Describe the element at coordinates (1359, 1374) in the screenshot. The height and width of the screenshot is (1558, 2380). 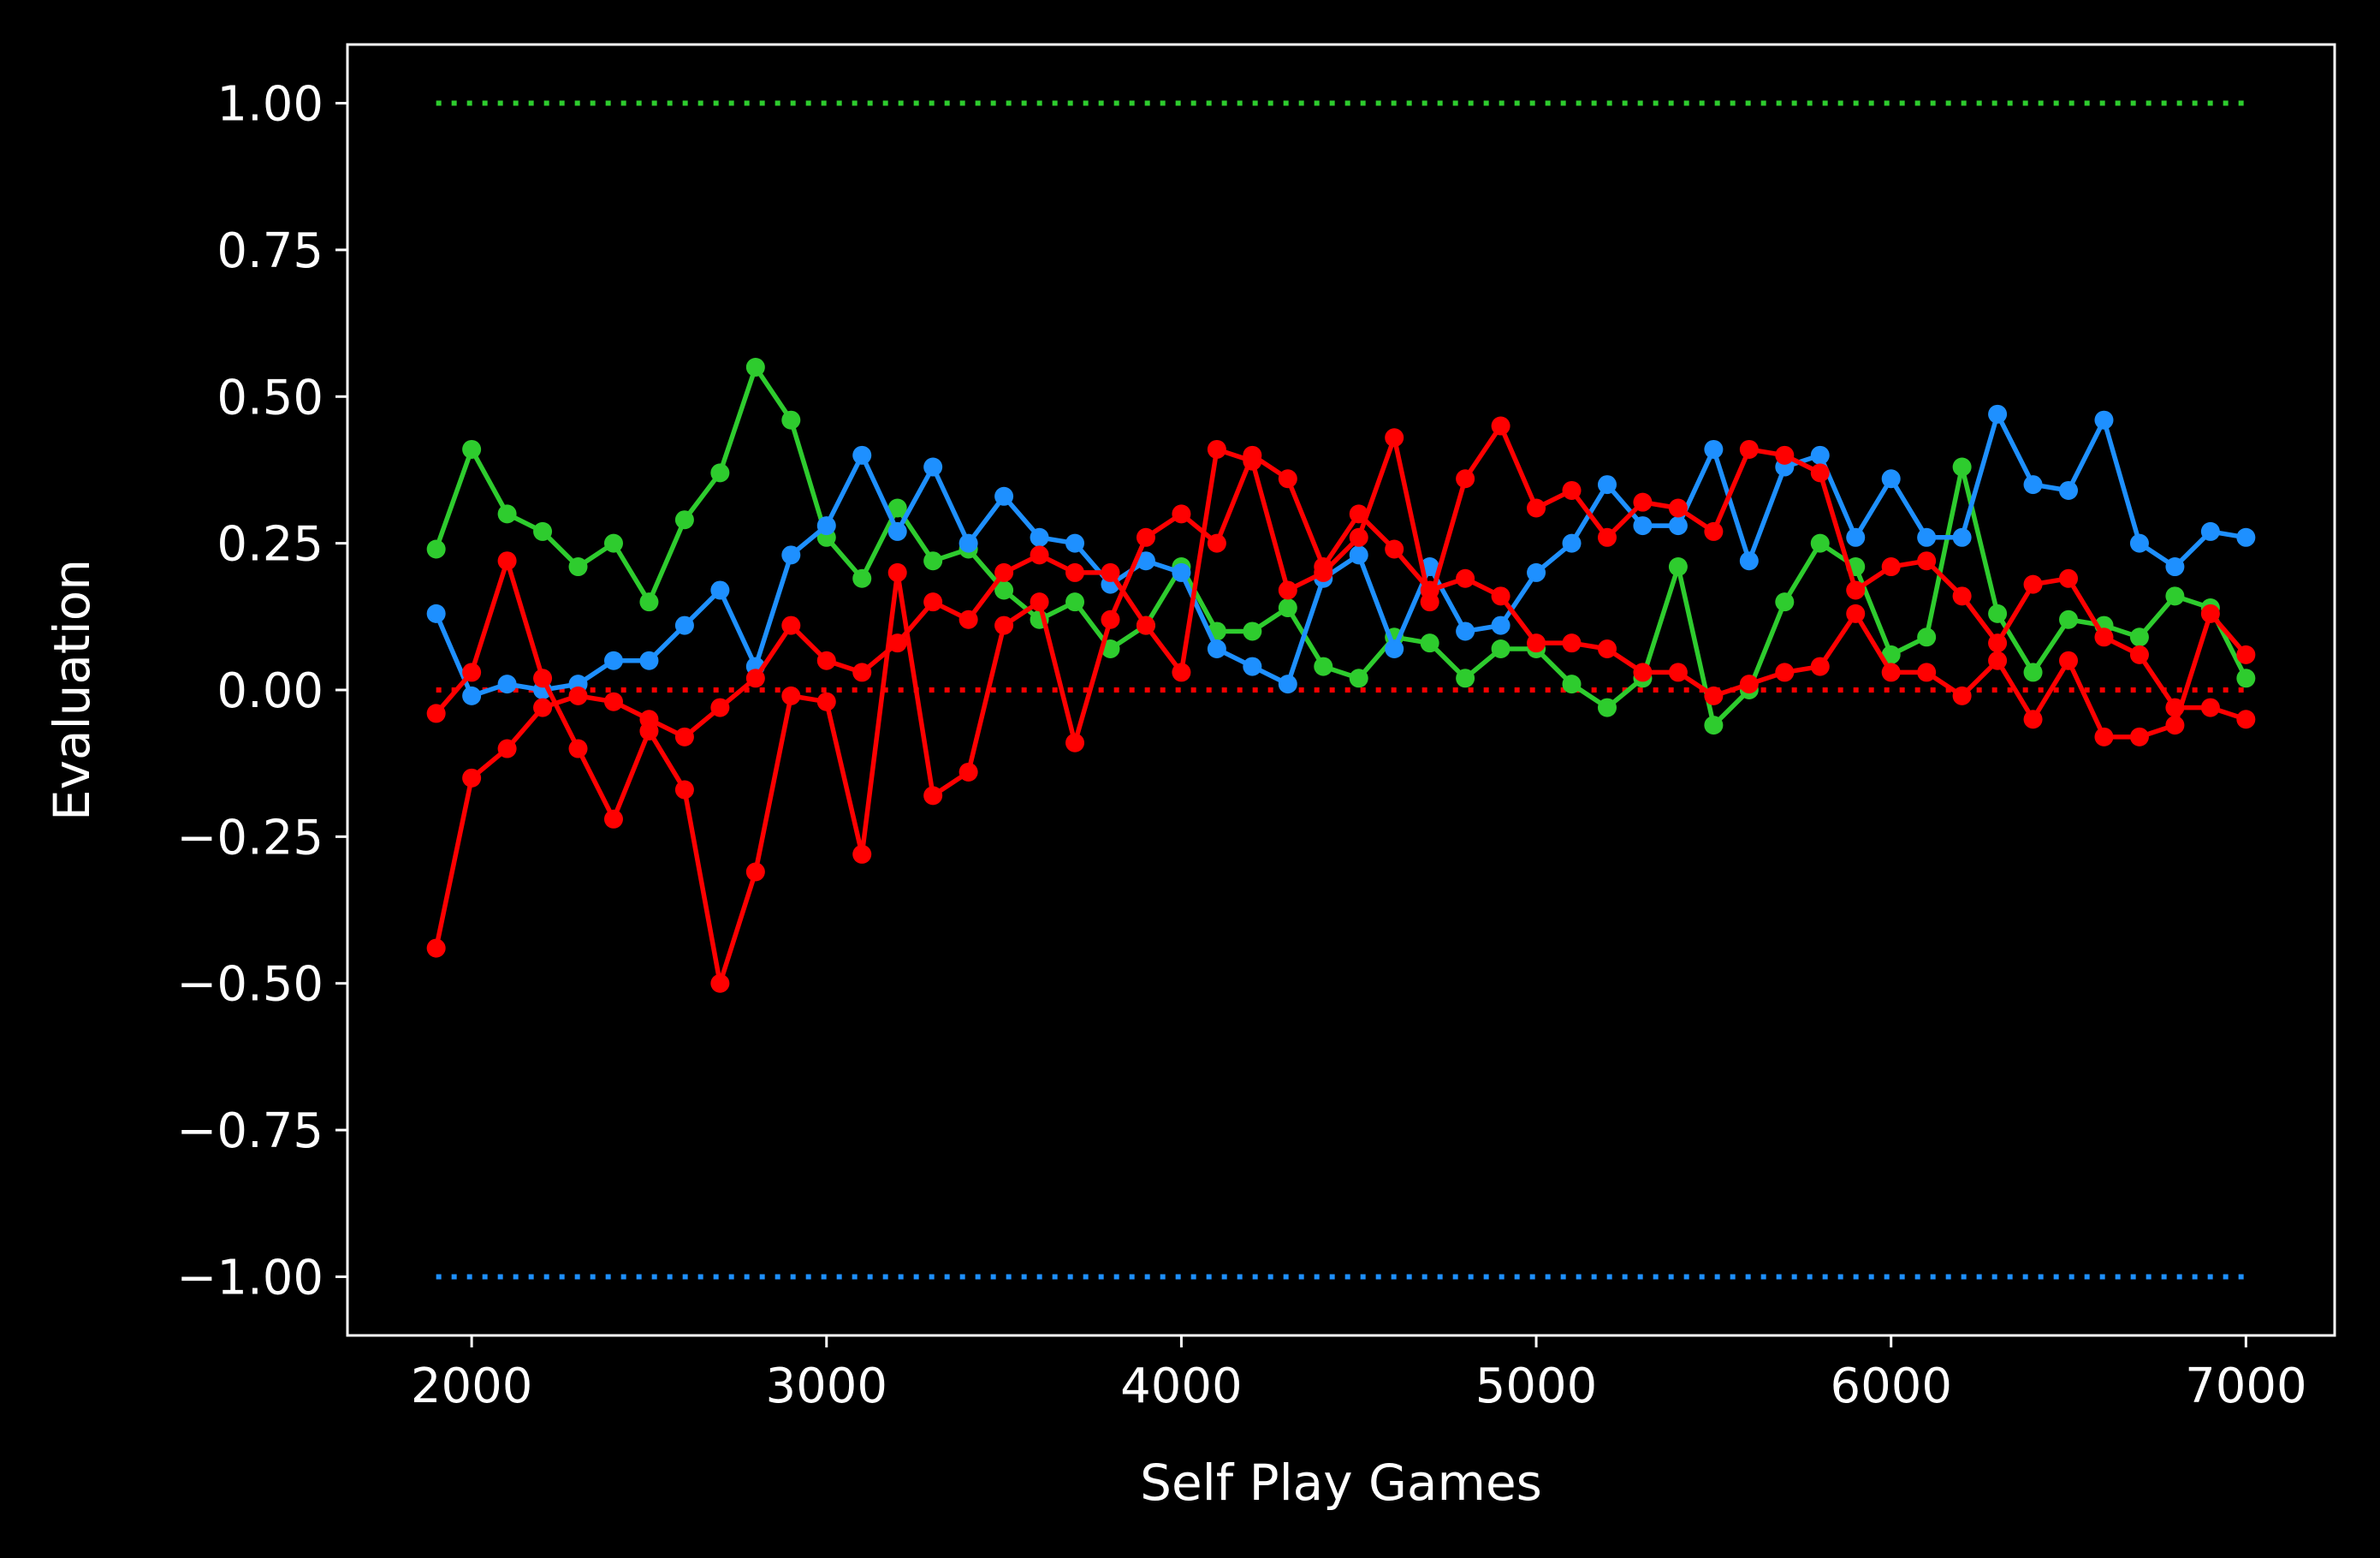
I see `x-axis: 2000 3000 4000 5000 6000 7000` at that location.